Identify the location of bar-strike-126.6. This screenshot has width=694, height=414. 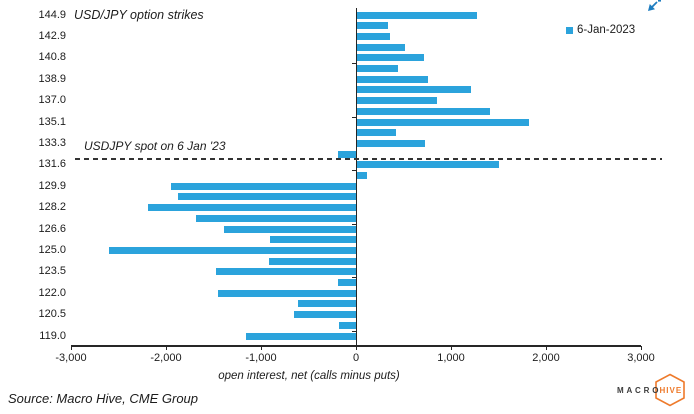
(289, 229).